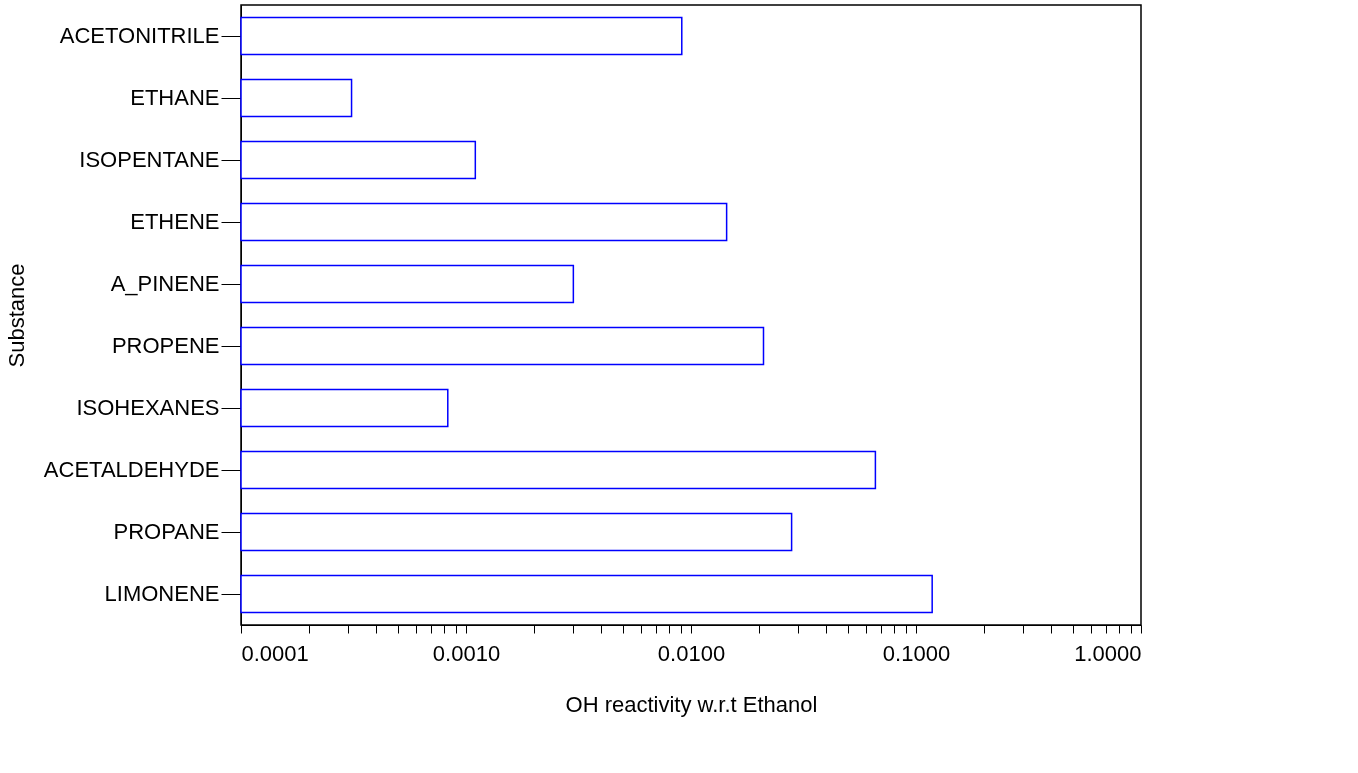  What do you see at coordinates (916, 653) in the screenshot?
I see `x-tick-label: 0.1000` at bounding box center [916, 653].